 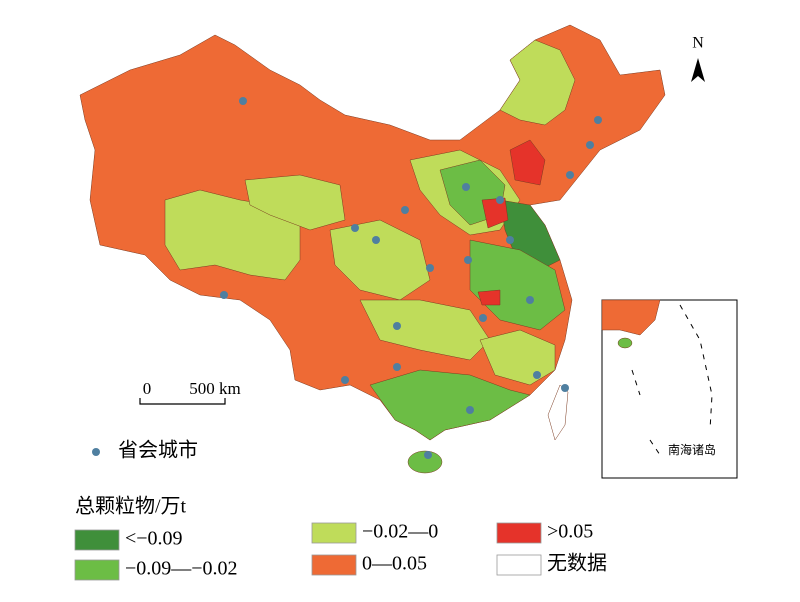 I want to click on scale-start: 0, so click(x=147, y=388).